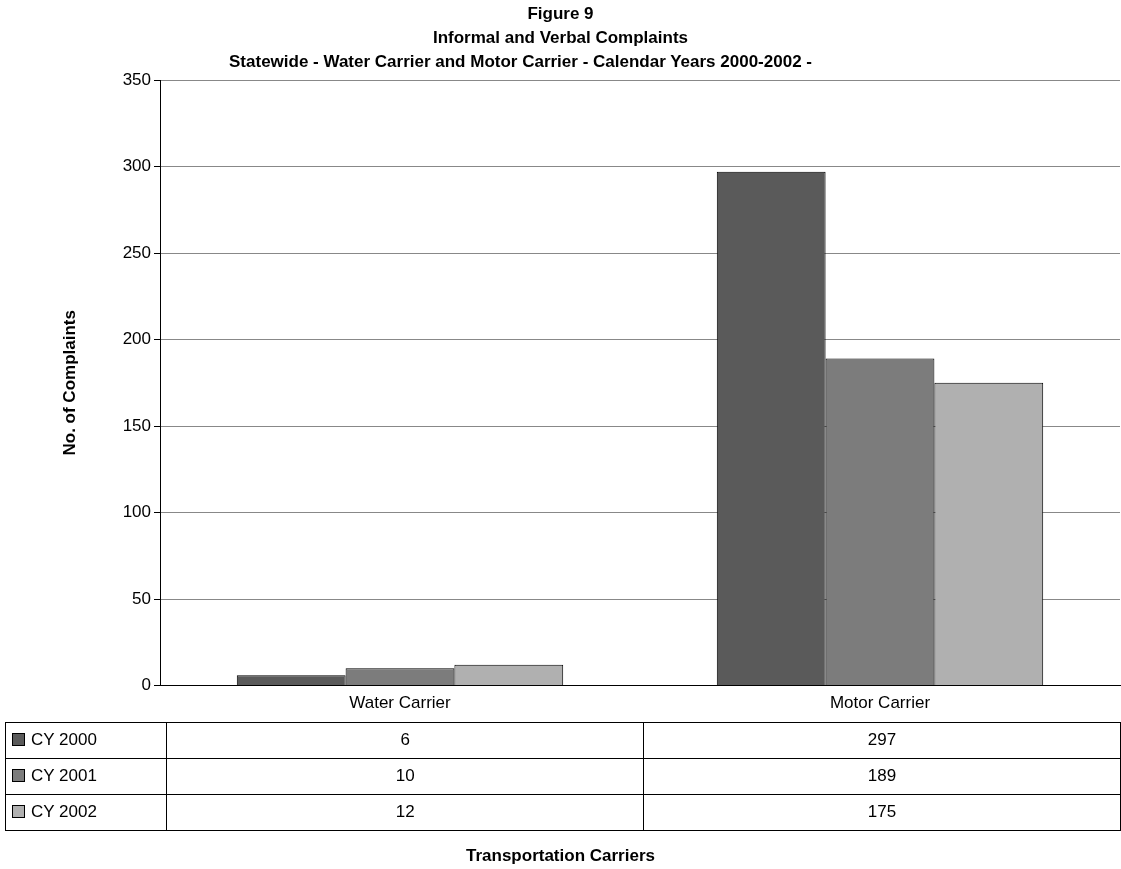 The image size is (1121, 869). Describe the element at coordinates (520, 61) in the screenshot. I see `text: Statewide - Water Carrier and Motor Carrier - Calendar Years 2000-2002 -` at that location.